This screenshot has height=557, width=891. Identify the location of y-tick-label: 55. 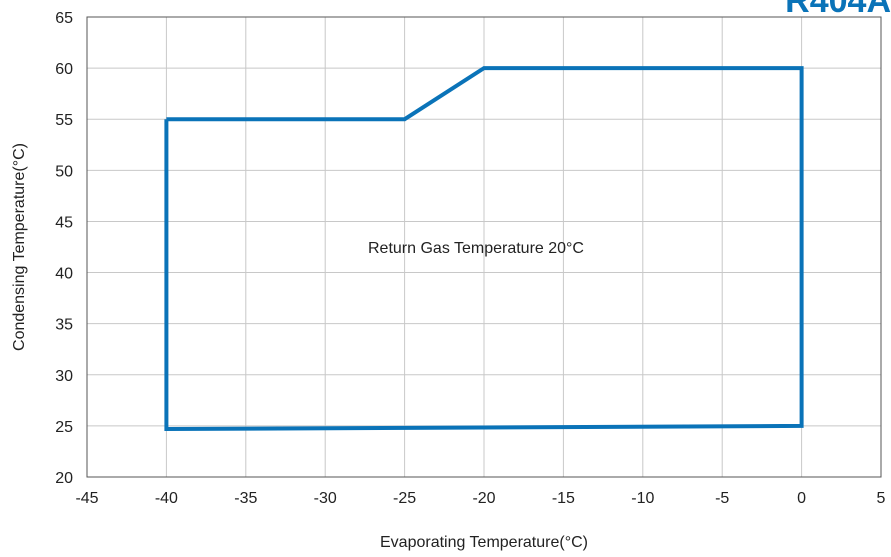
(64, 120).